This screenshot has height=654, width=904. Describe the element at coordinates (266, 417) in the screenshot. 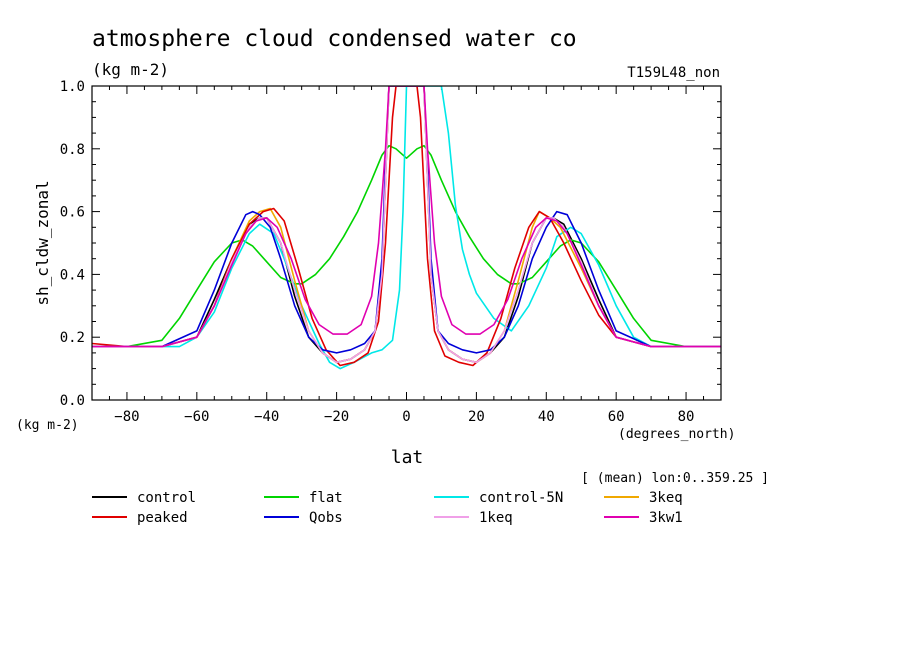

I see `x-tick-label: −40` at that location.